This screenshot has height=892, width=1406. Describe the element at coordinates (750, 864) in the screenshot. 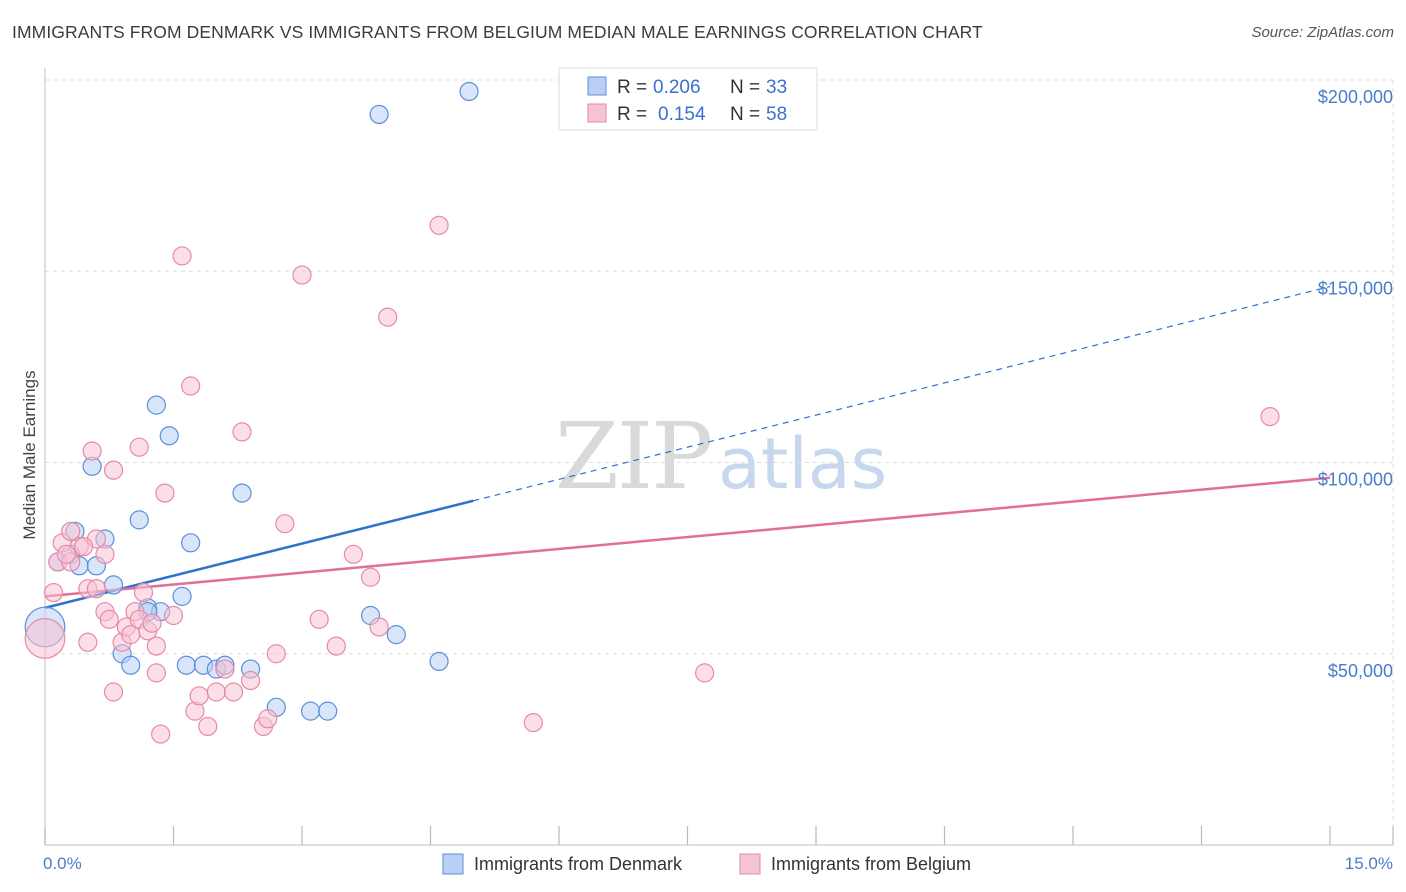

I see `bottom-legend-swatch-belgium` at that location.